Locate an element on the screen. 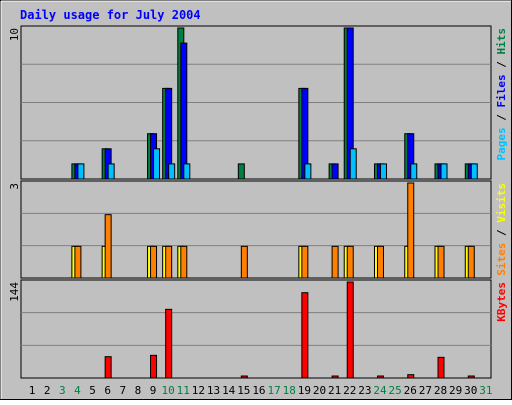 The width and height of the screenshot is (512, 405). x-tick-label: 5 is located at coordinates (92, 390).